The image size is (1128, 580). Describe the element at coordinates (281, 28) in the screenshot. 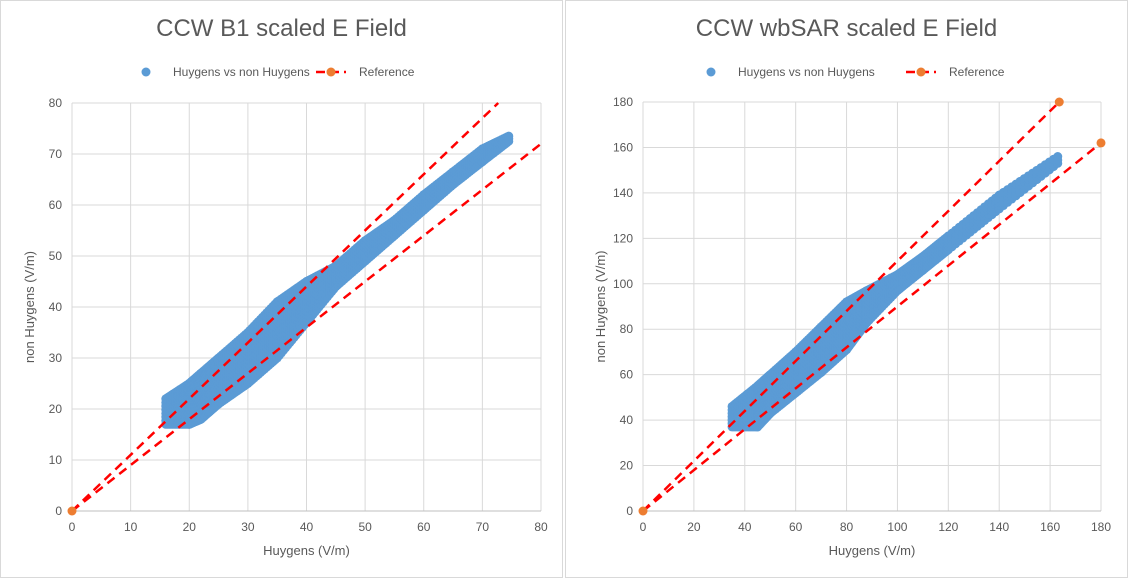

I see `chart-title: CCW B1 scaled E Field` at that location.